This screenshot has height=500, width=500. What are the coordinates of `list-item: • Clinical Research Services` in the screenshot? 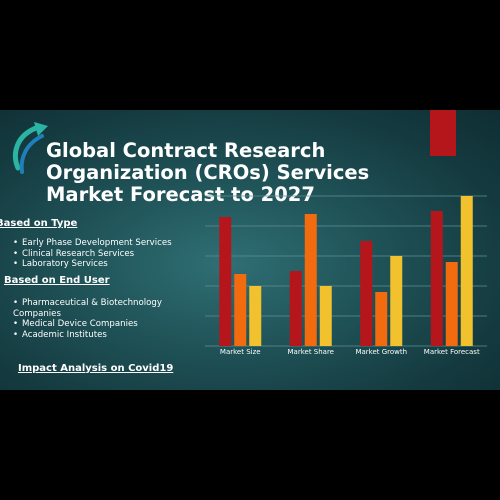 It's located at (90, 254).